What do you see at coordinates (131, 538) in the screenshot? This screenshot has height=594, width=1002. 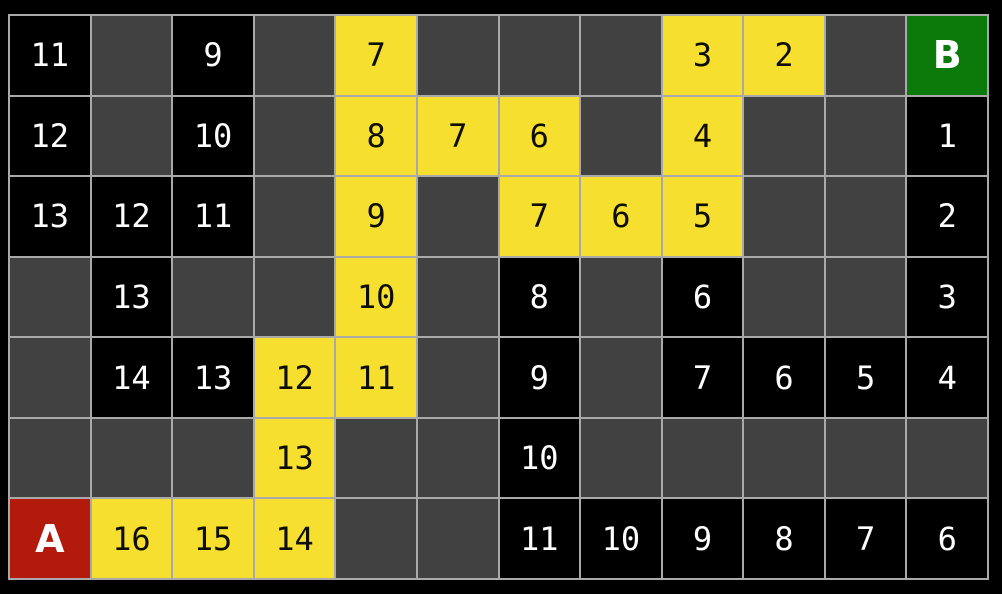 I see `grid-cell: 16` at bounding box center [131, 538].